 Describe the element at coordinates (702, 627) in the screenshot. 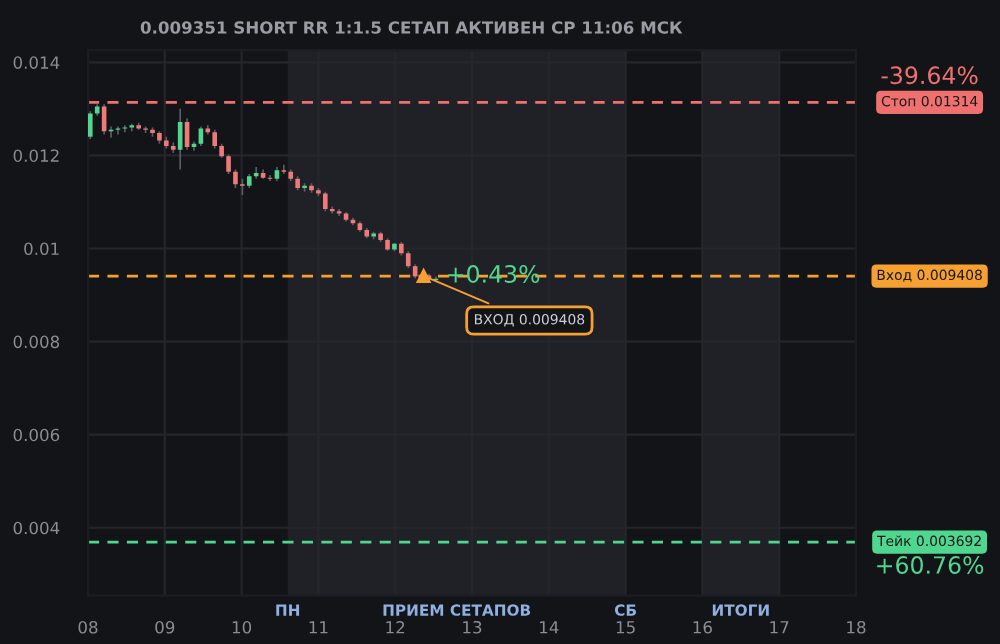

I see `x-tick-label: 16` at that location.